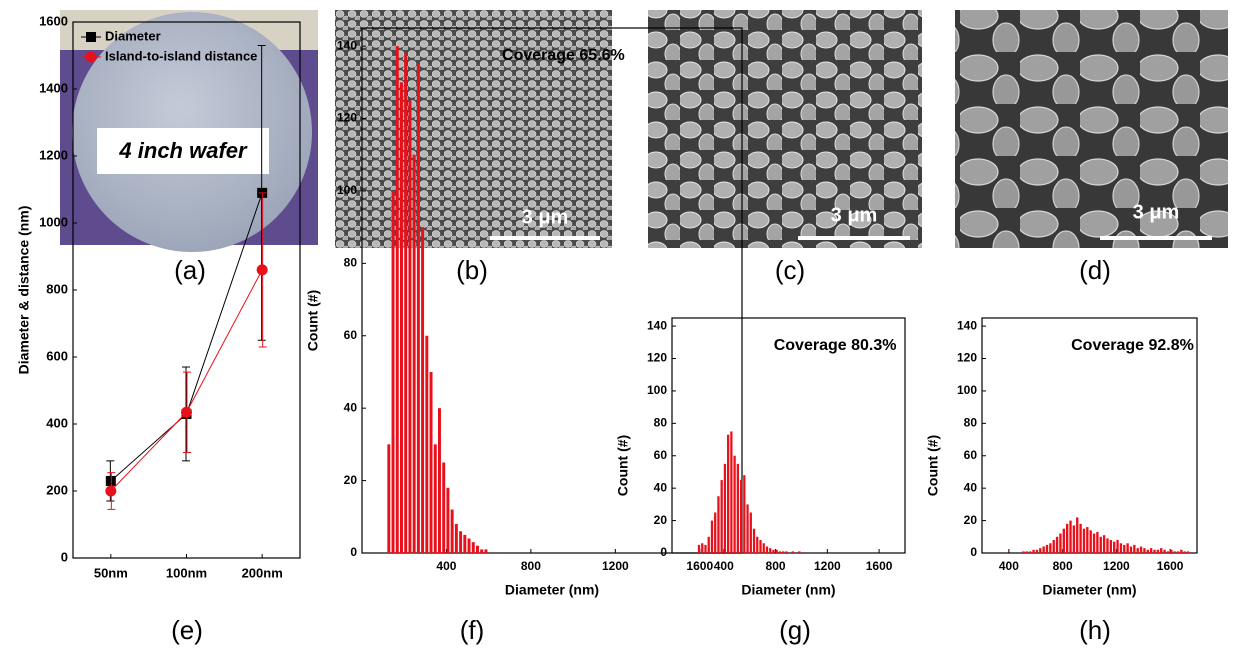 The height and width of the screenshot is (655, 1235). What do you see at coordinates (187, 630) in the screenshot?
I see `panel-label: (e)` at bounding box center [187, 630].